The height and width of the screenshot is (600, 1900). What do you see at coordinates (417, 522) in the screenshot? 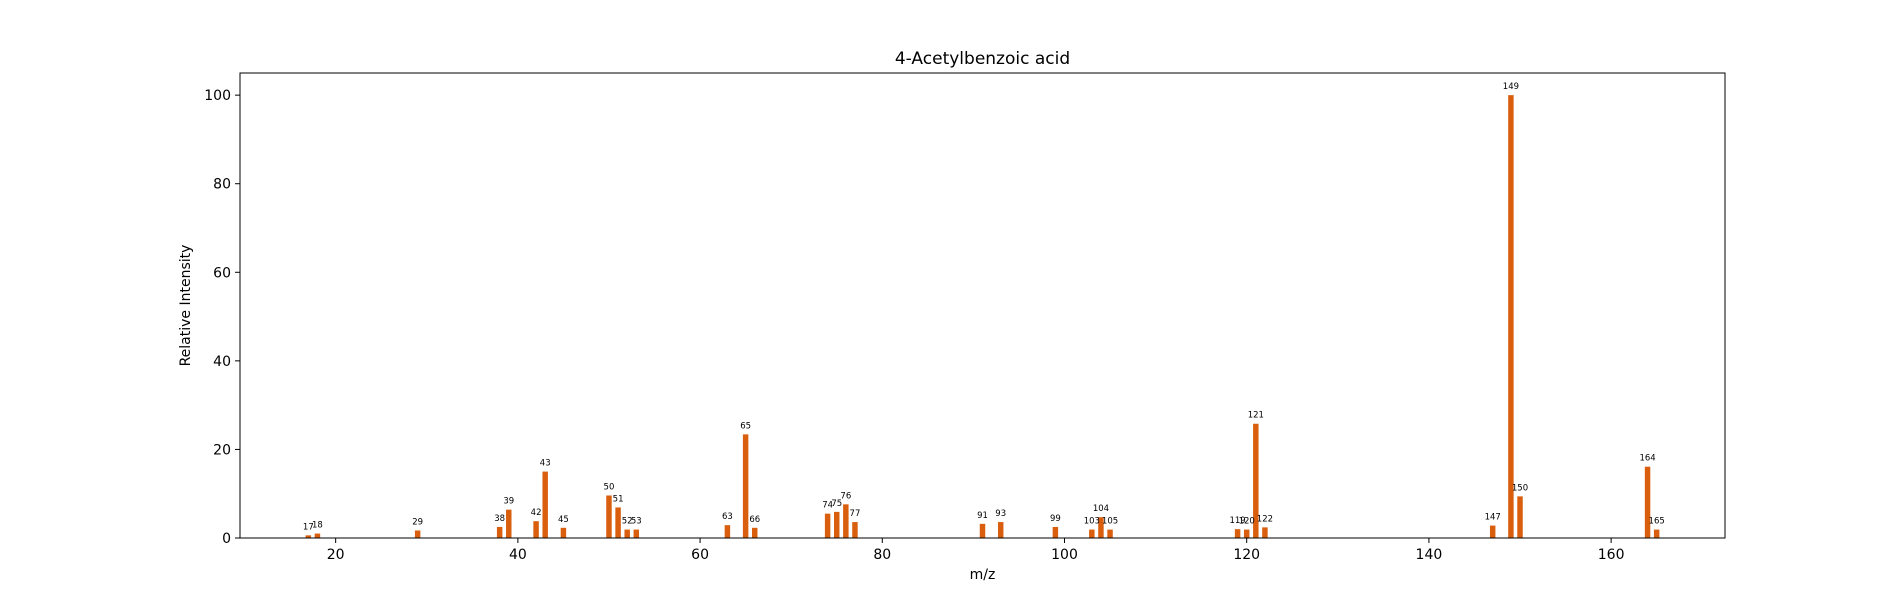
I see `peak-label-29: 29` at bounding box center [417, 522].